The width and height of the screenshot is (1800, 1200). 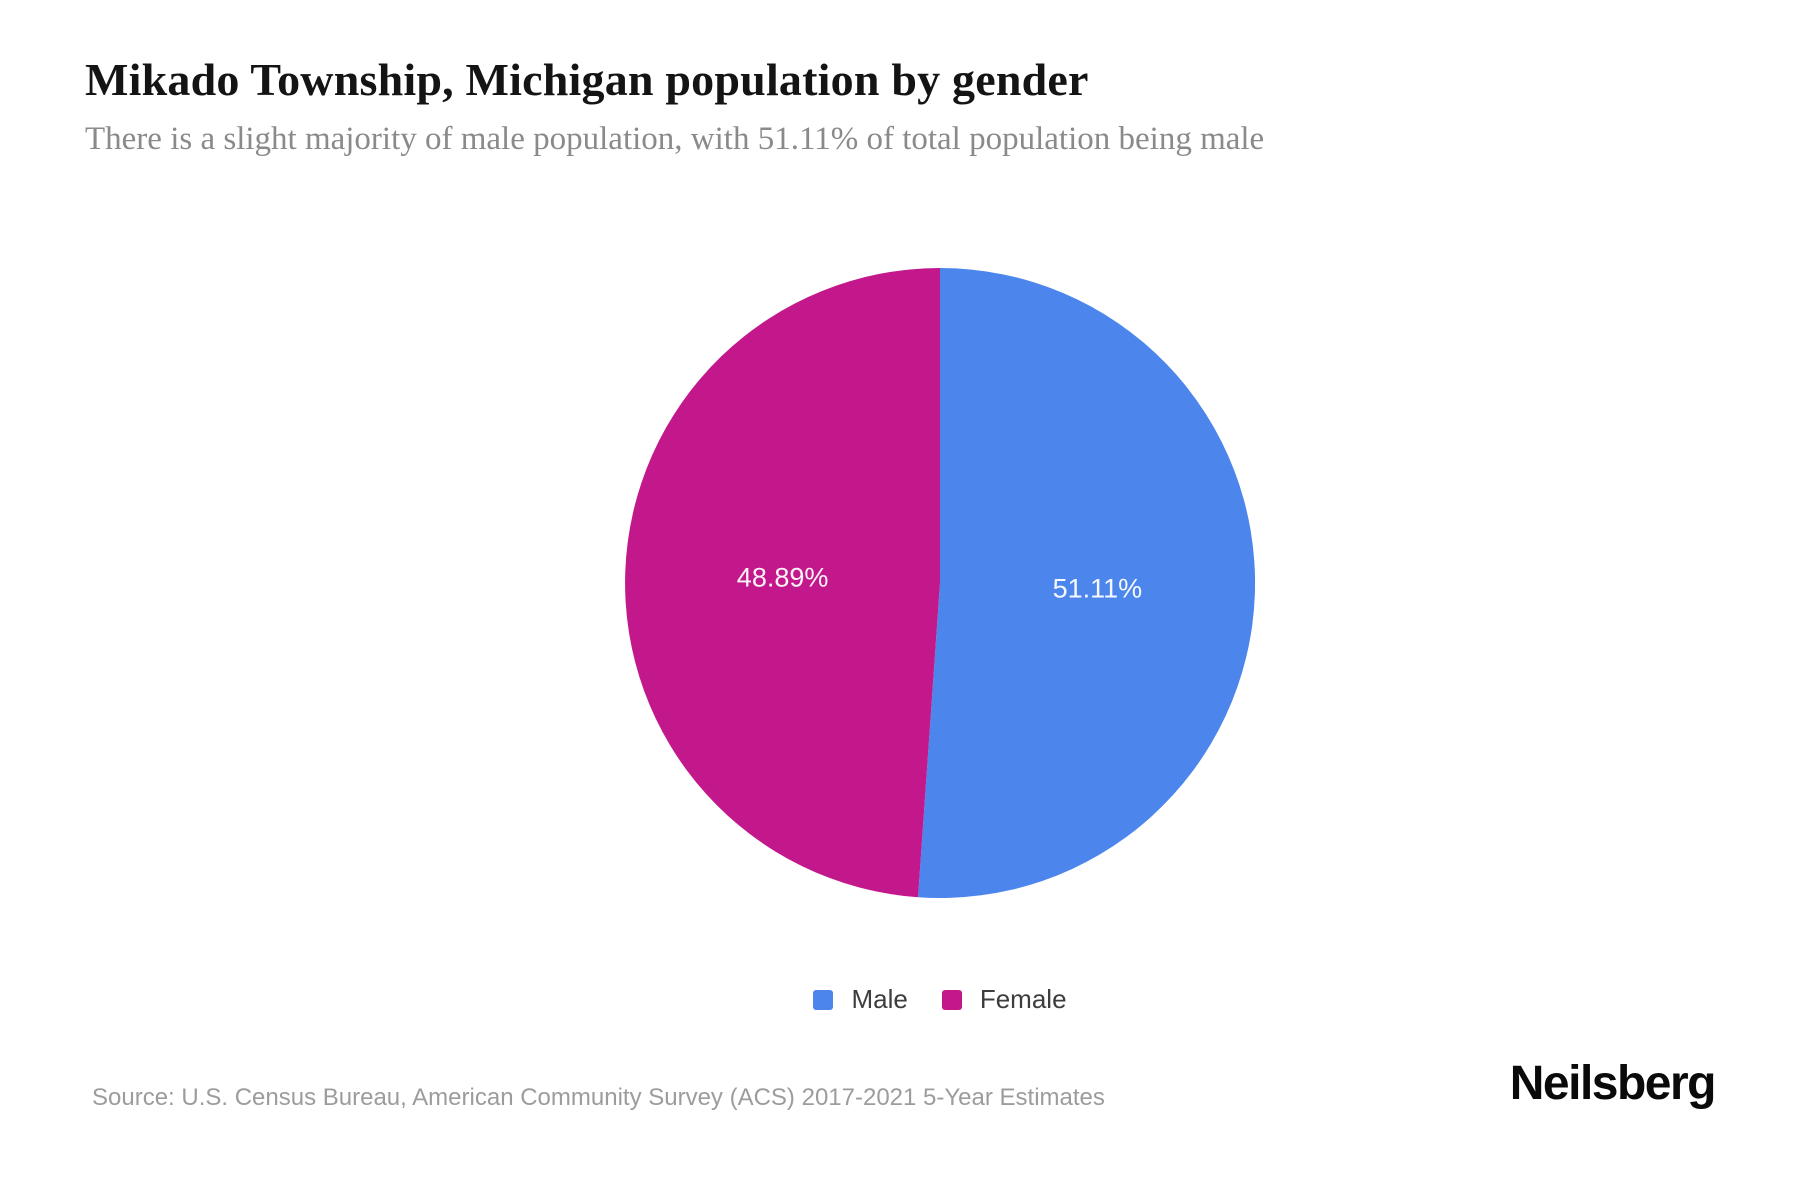 What do you see at coordinates (1613, 1083) in the screenshot?
I see `brand-logo: Neilsberg` at bounding box center [1613, 1083].